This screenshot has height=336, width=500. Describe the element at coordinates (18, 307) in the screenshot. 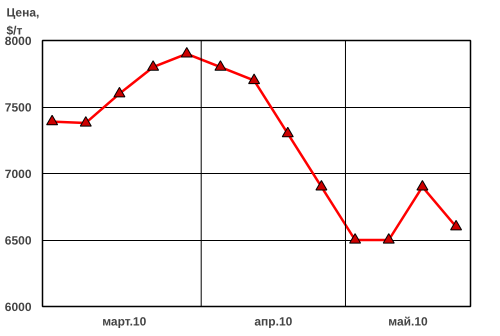

I see `y-tick-label: 6000` at that location.